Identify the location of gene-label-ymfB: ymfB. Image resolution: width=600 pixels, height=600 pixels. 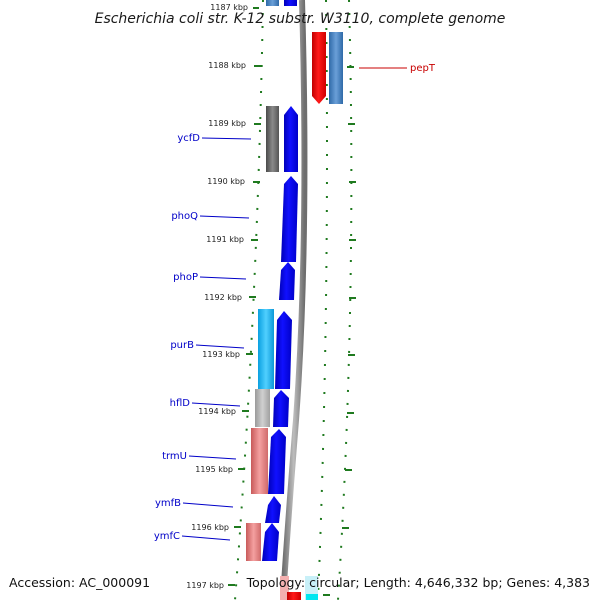
(168, 503).